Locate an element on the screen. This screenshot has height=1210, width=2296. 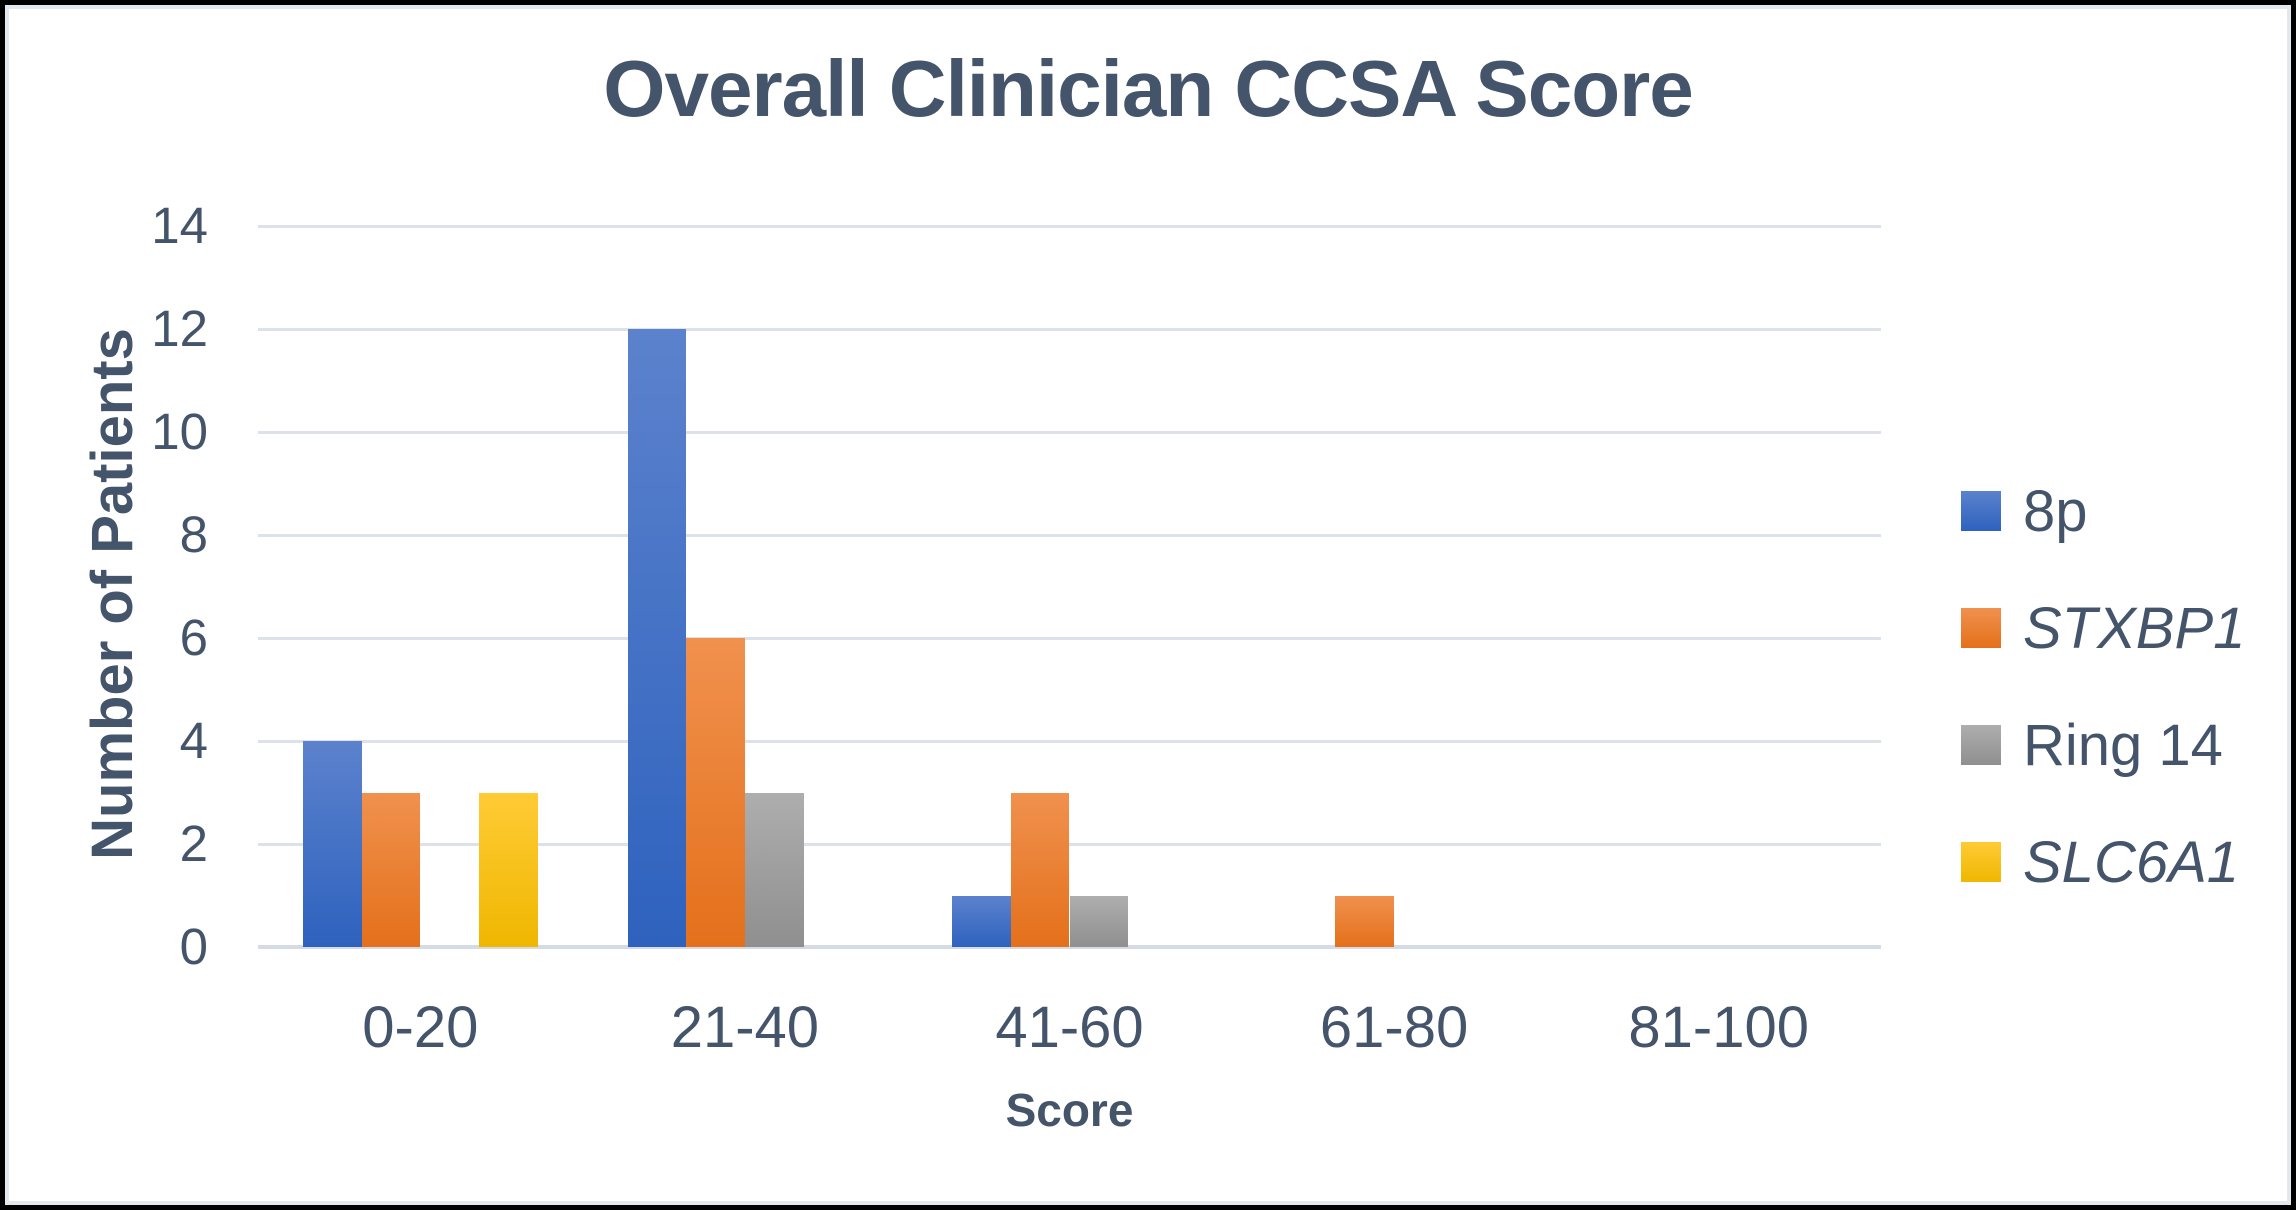
legend-label-8p: 8p is located at coordinates (2055, 511).